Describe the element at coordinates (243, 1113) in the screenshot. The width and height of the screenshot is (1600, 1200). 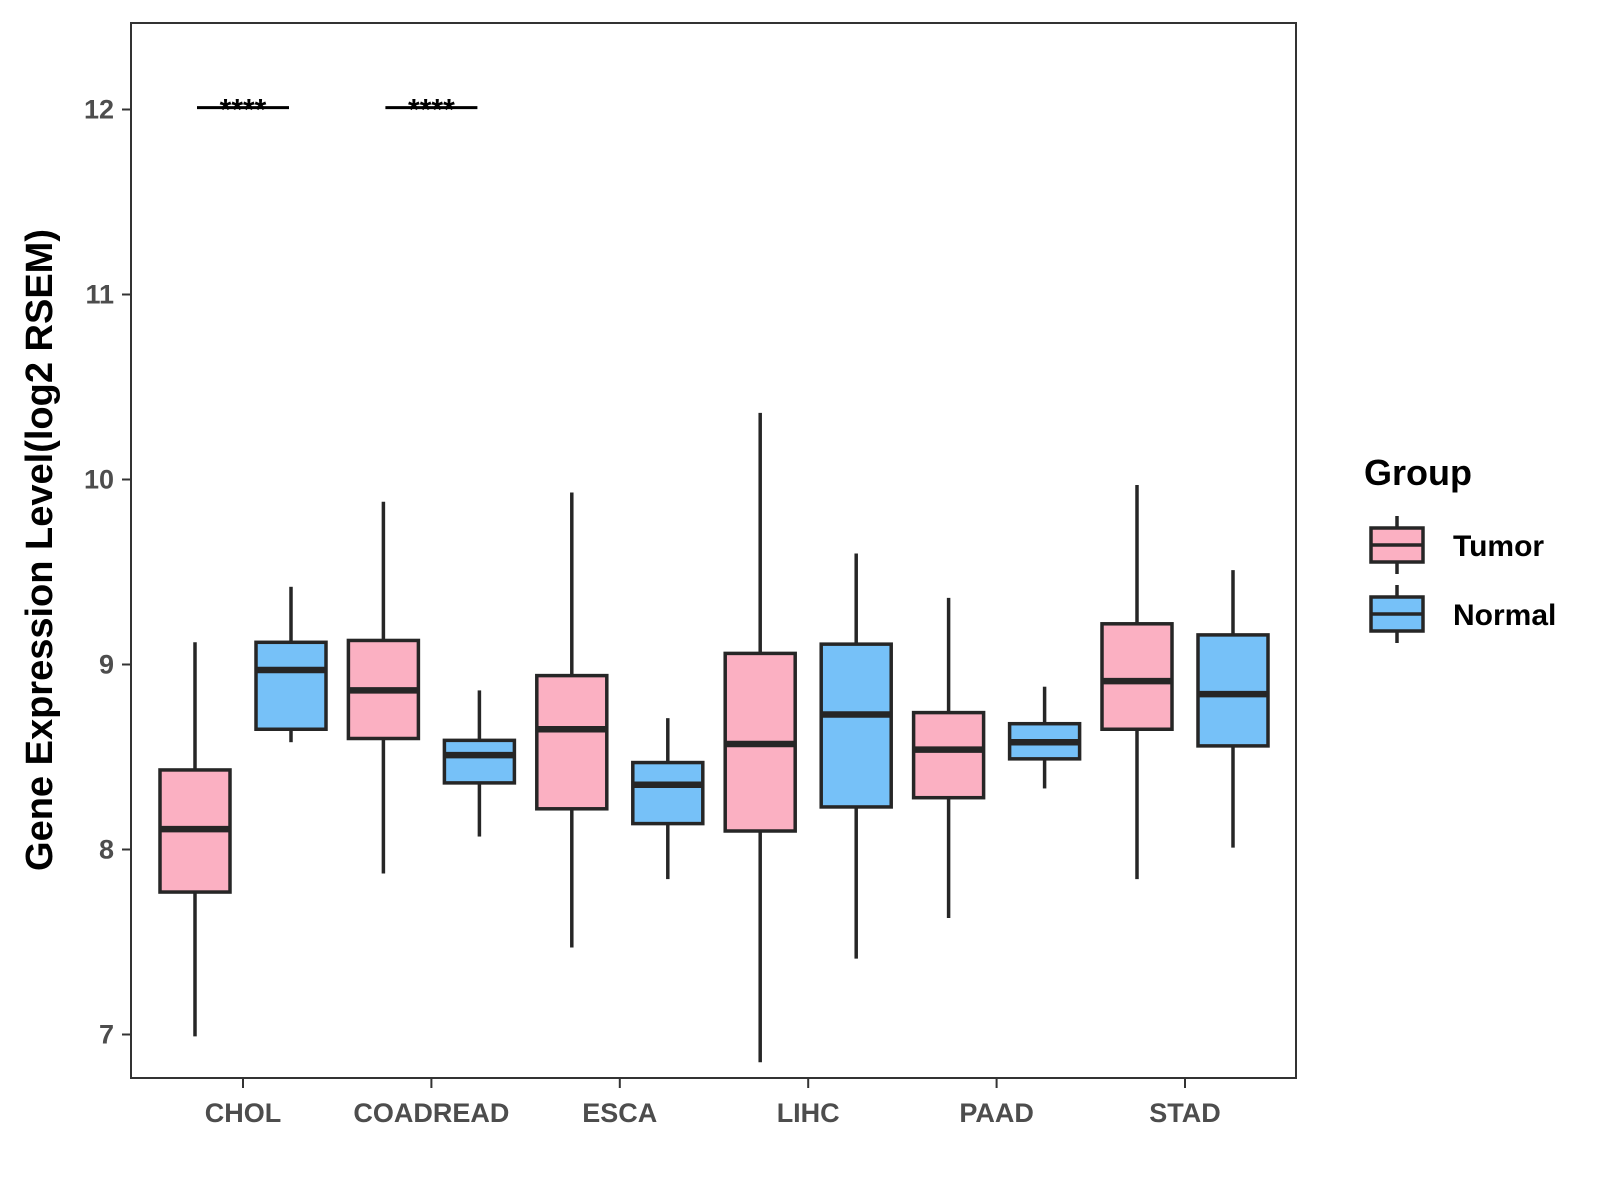
I see `x-tick-label-chol: CHOL` at that location.